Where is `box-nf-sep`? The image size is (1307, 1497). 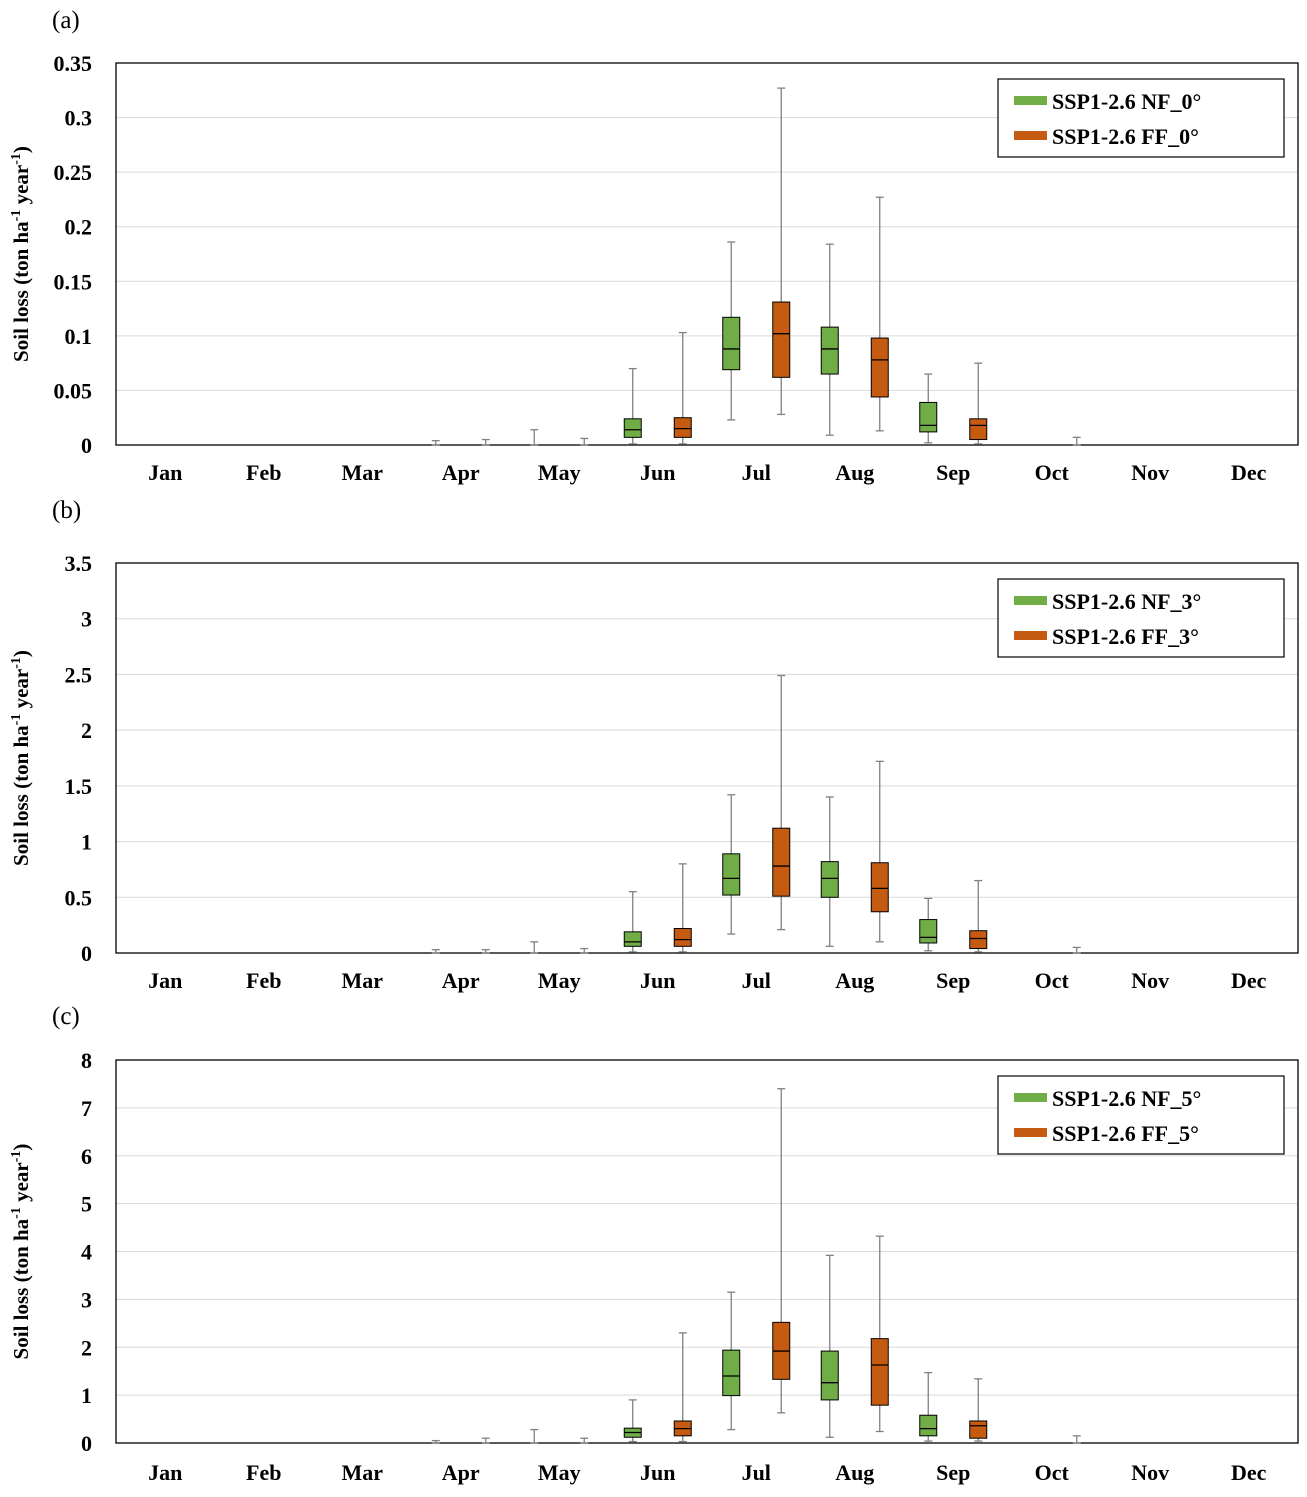
box-nf-sep is located at coordinates (928, 408).